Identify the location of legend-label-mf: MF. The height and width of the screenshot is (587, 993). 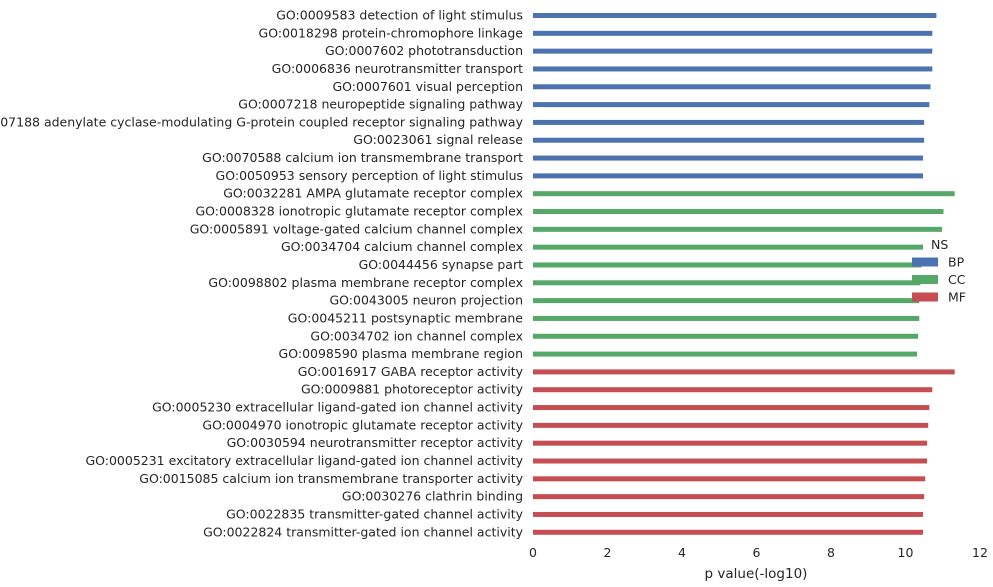
(957, 297).